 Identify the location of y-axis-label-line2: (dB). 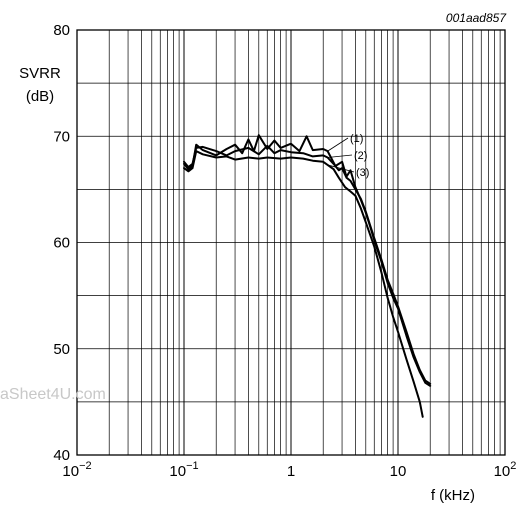
(40, 96).